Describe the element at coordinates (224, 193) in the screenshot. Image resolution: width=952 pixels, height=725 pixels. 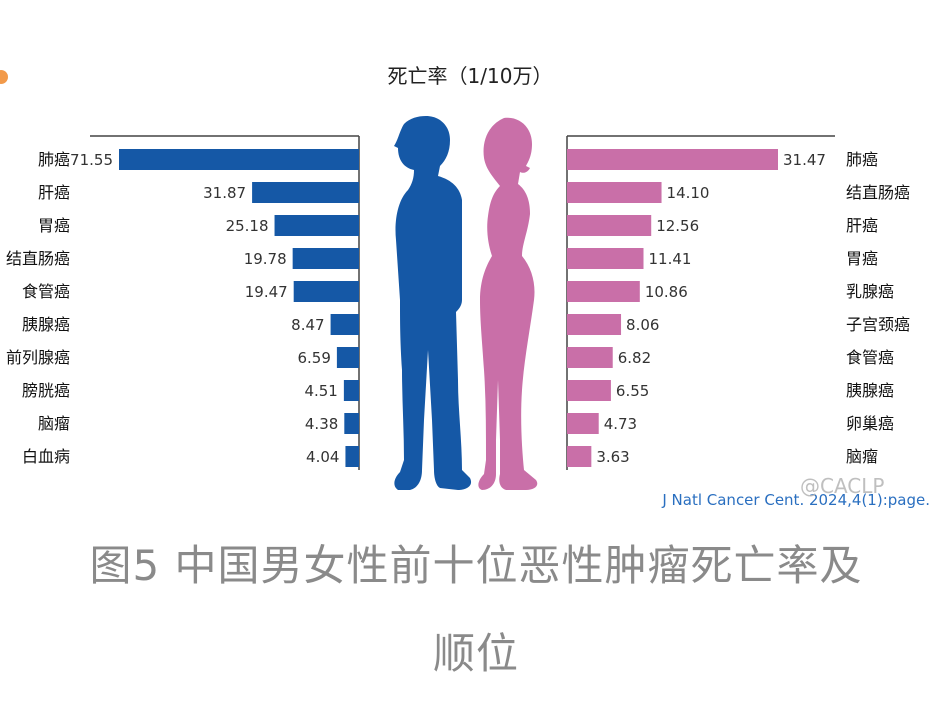
I see `male-value-label: 31.87` at that location.